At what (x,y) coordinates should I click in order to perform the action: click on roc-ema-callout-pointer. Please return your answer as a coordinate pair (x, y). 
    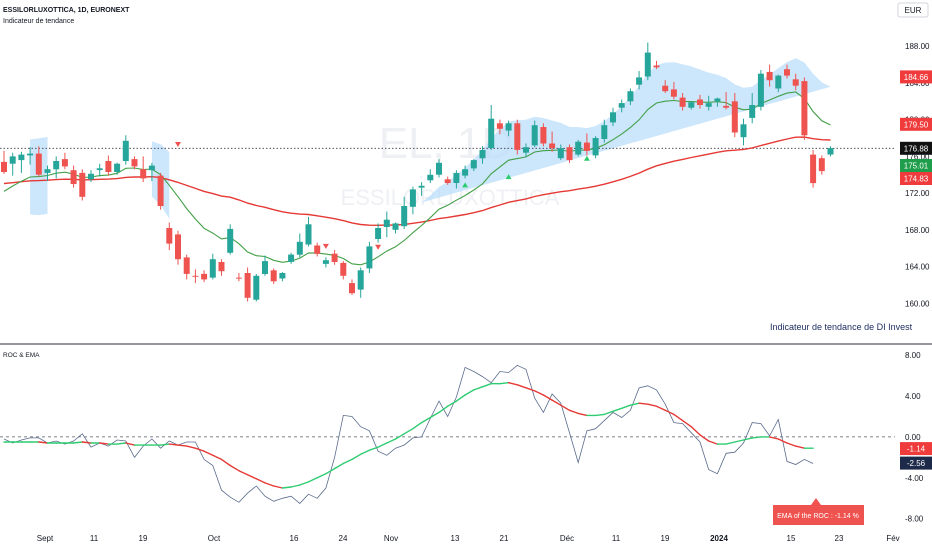
    Looking at the image, I should click on (816, 501).